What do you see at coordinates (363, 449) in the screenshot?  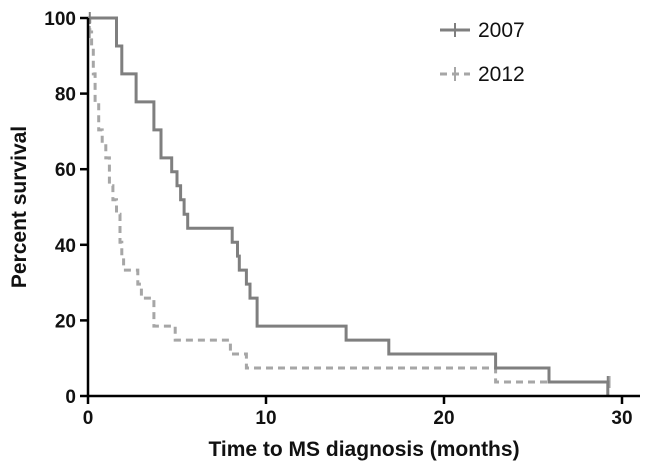 I see `x-axis-title: Time to MS diagnosis (months)` at bounding box center [363, 449].